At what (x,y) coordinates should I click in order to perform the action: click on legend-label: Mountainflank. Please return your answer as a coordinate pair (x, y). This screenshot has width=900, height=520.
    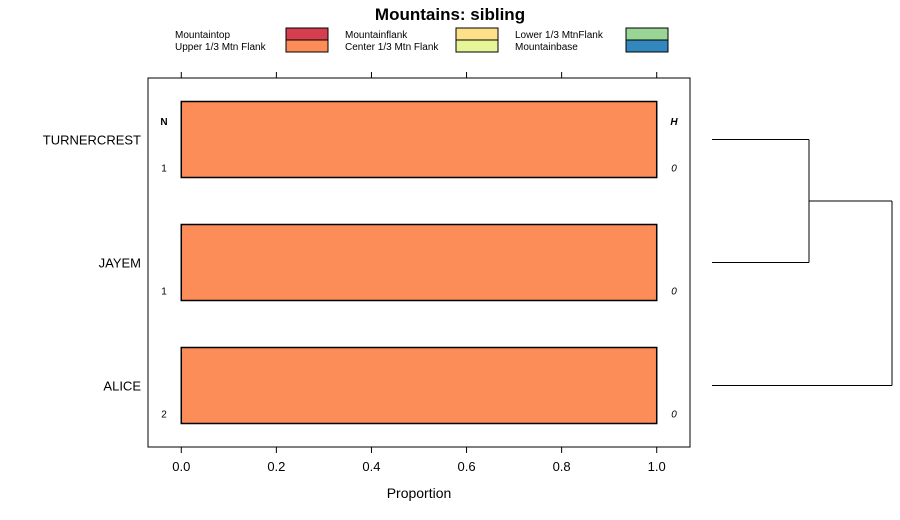
    Looking at the image, I should click on (376, 35).